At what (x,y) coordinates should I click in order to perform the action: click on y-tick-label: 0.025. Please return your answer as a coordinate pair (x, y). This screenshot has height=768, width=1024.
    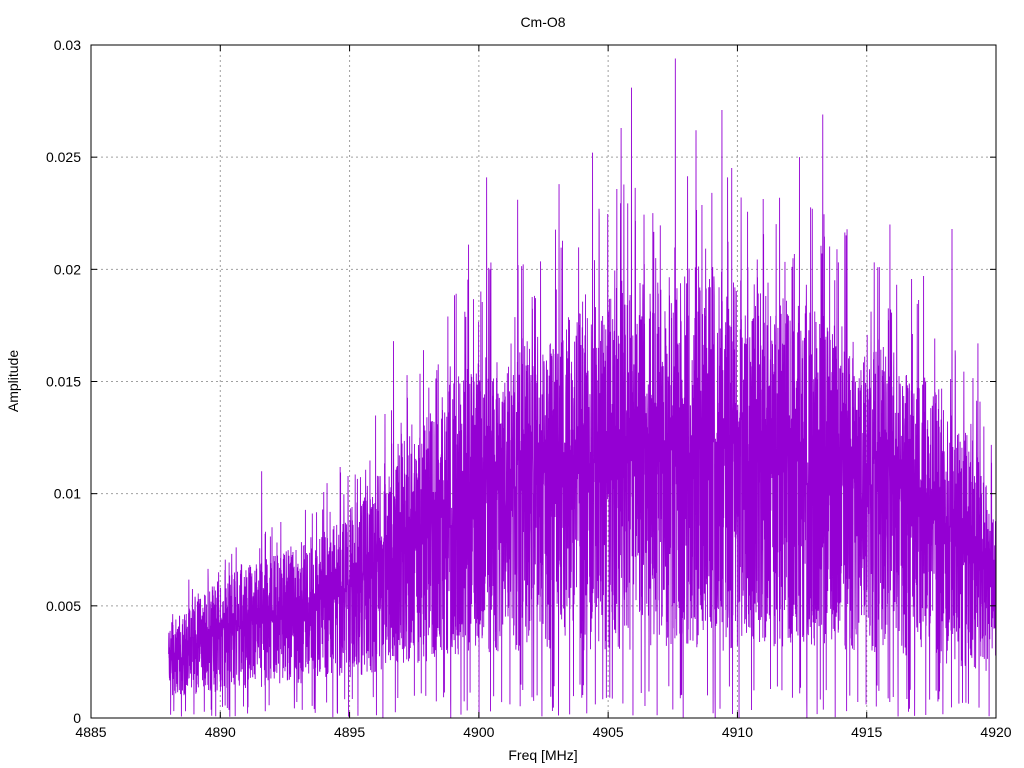
    Looking at the image, I should click on (63, 157).